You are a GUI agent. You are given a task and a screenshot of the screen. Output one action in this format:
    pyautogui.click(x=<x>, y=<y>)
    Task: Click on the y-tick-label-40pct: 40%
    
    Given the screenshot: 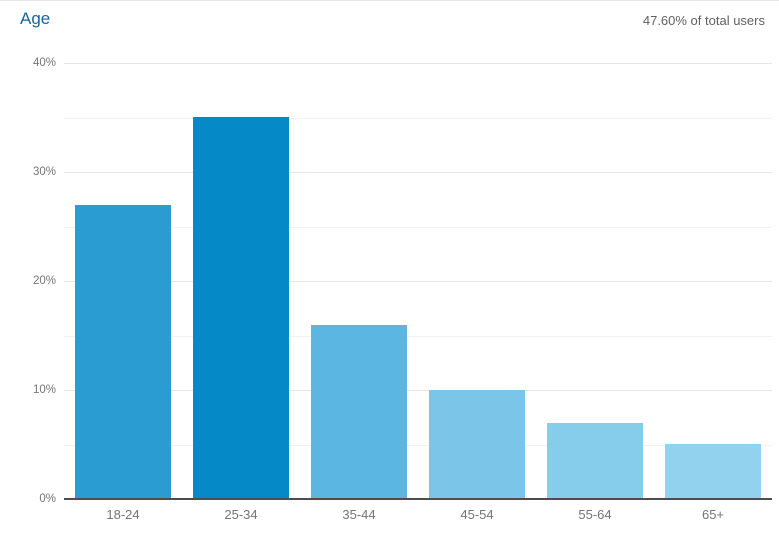 What is the action you would take?
    pyautogui.click(x=44, y=63)
    